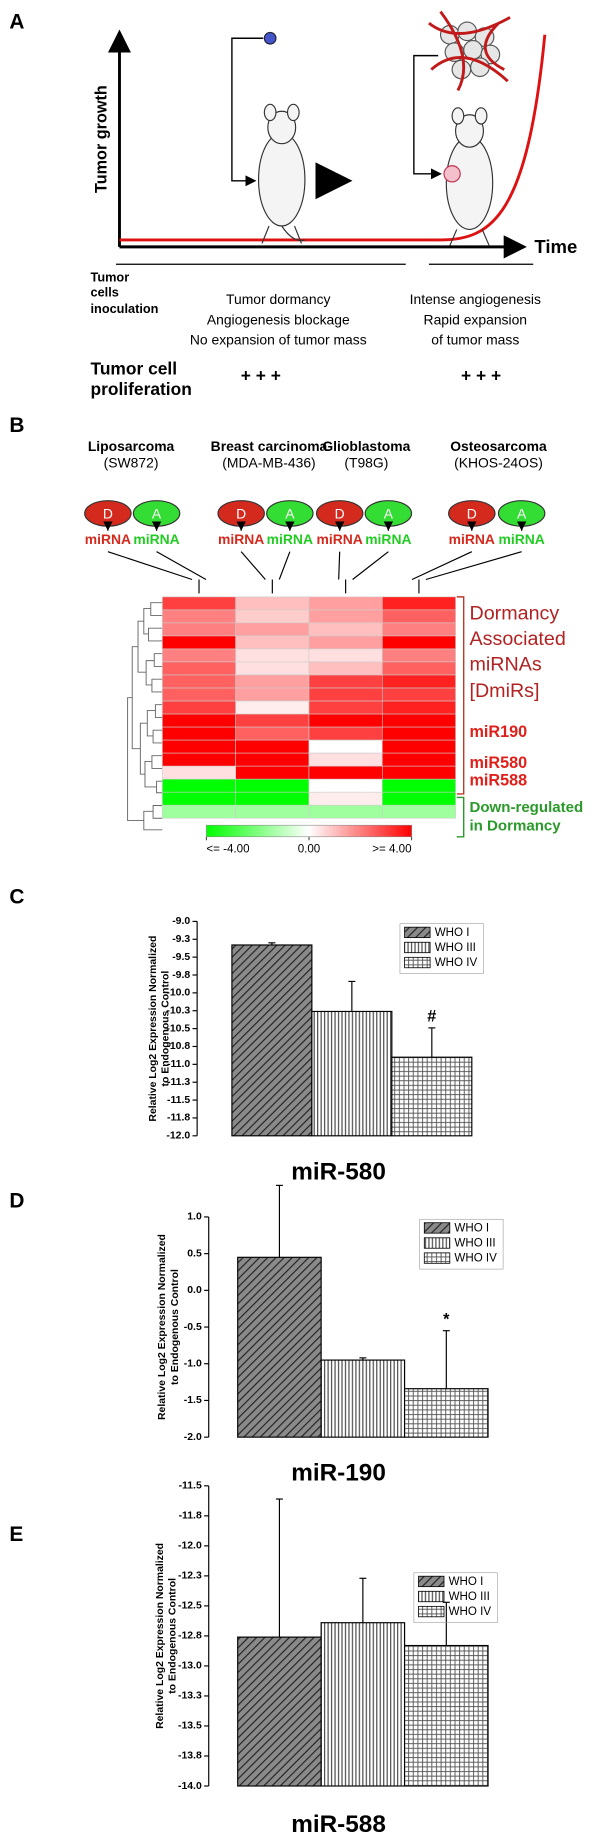 The height and width of the screenshot is (1837, 611). What do you see at coordinates (153, 1029) in the screenshot?
I see `y-axis-label: Relative Log2 Expression Normalized` at bounding box center [153, 1029].